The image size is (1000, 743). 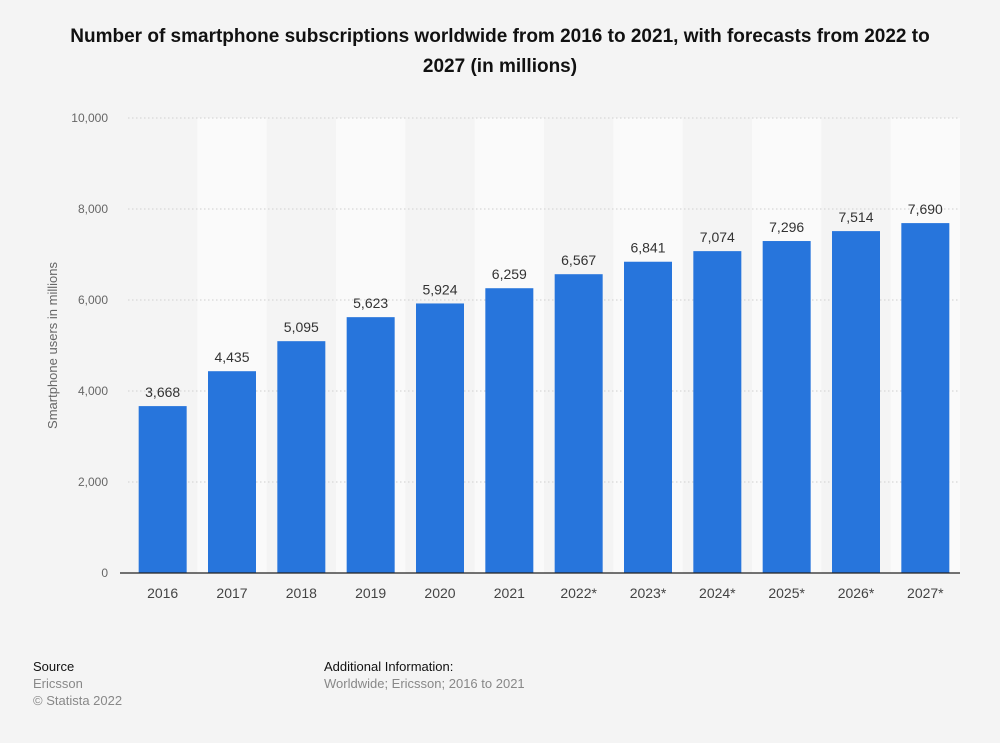 I want to click on additional-info-text: Worldwide; Ericsson; 2016 to 2021, so click(x=424, y=683).